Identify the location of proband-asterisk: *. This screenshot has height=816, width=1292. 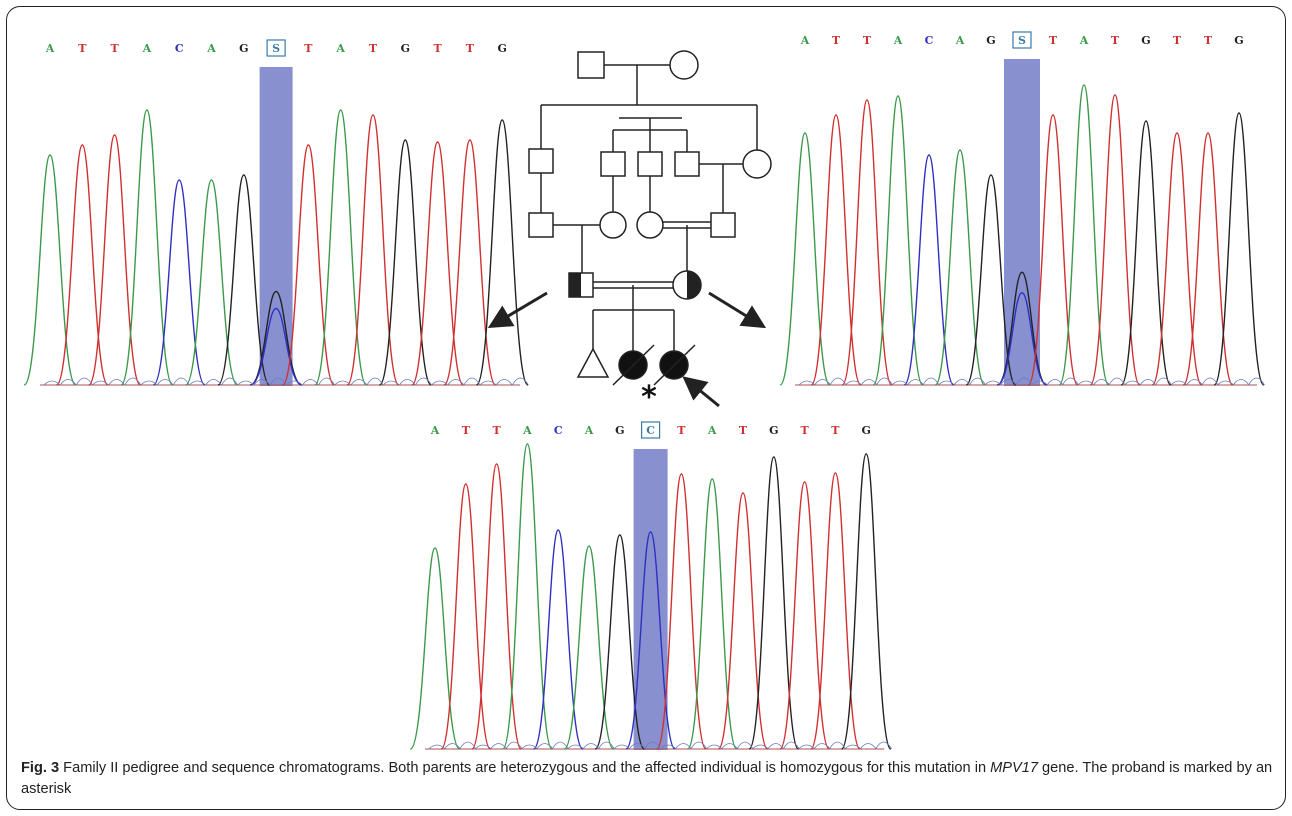
(649, 397).